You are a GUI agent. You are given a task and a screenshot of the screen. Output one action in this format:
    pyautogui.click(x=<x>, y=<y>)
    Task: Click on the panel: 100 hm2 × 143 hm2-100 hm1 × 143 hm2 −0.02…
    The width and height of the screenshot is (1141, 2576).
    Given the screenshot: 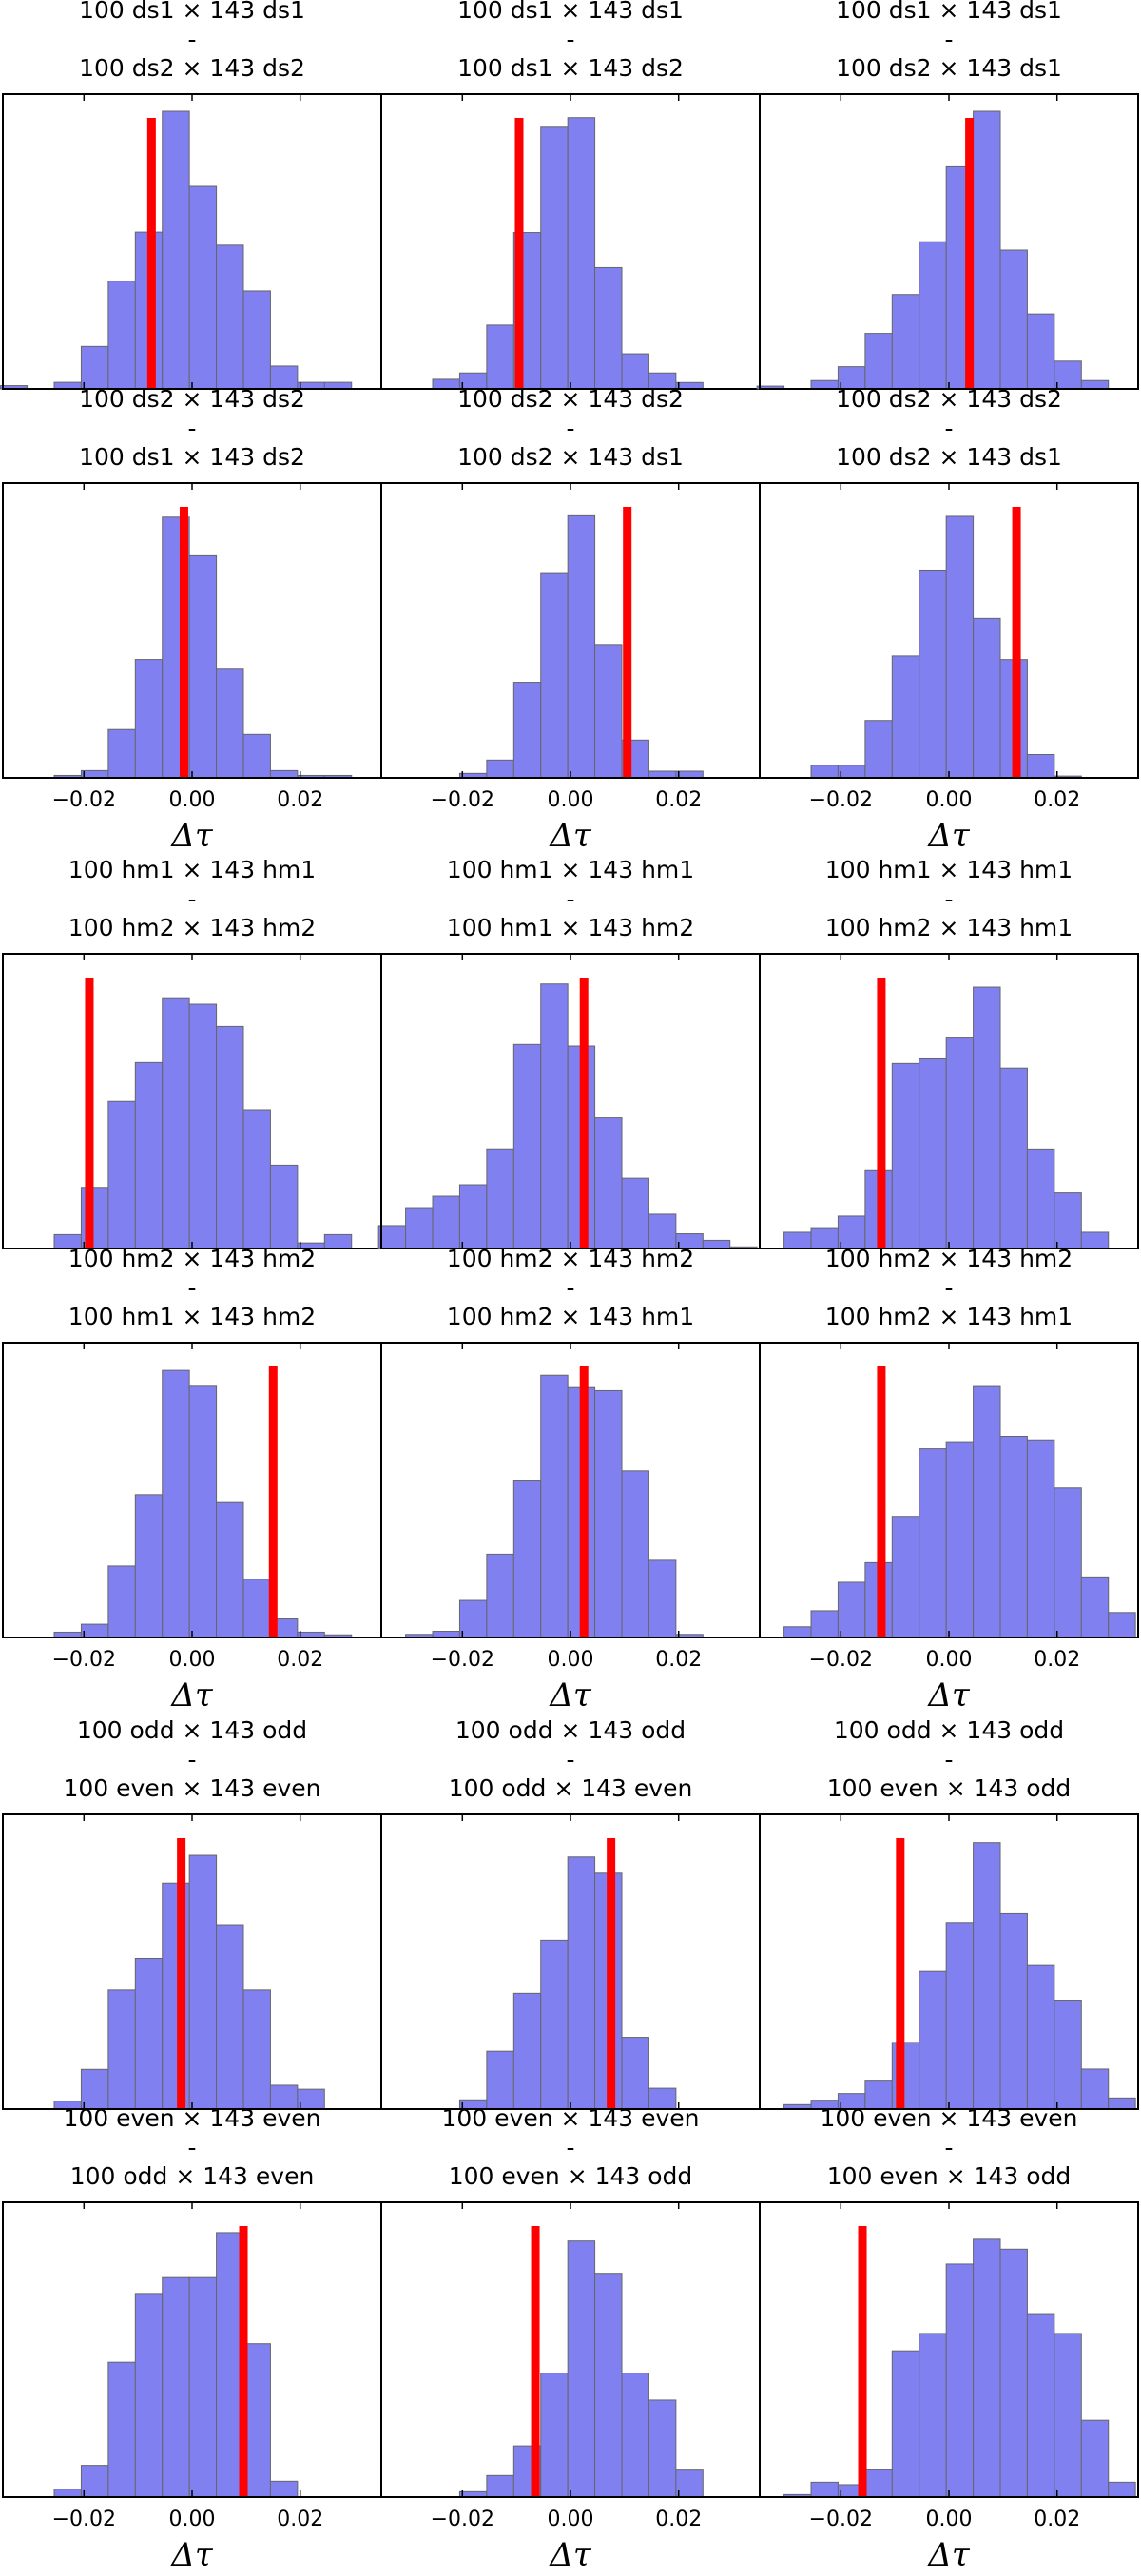 What is the action you would take?
    pyautogui.click(x=192, y=1479)
    